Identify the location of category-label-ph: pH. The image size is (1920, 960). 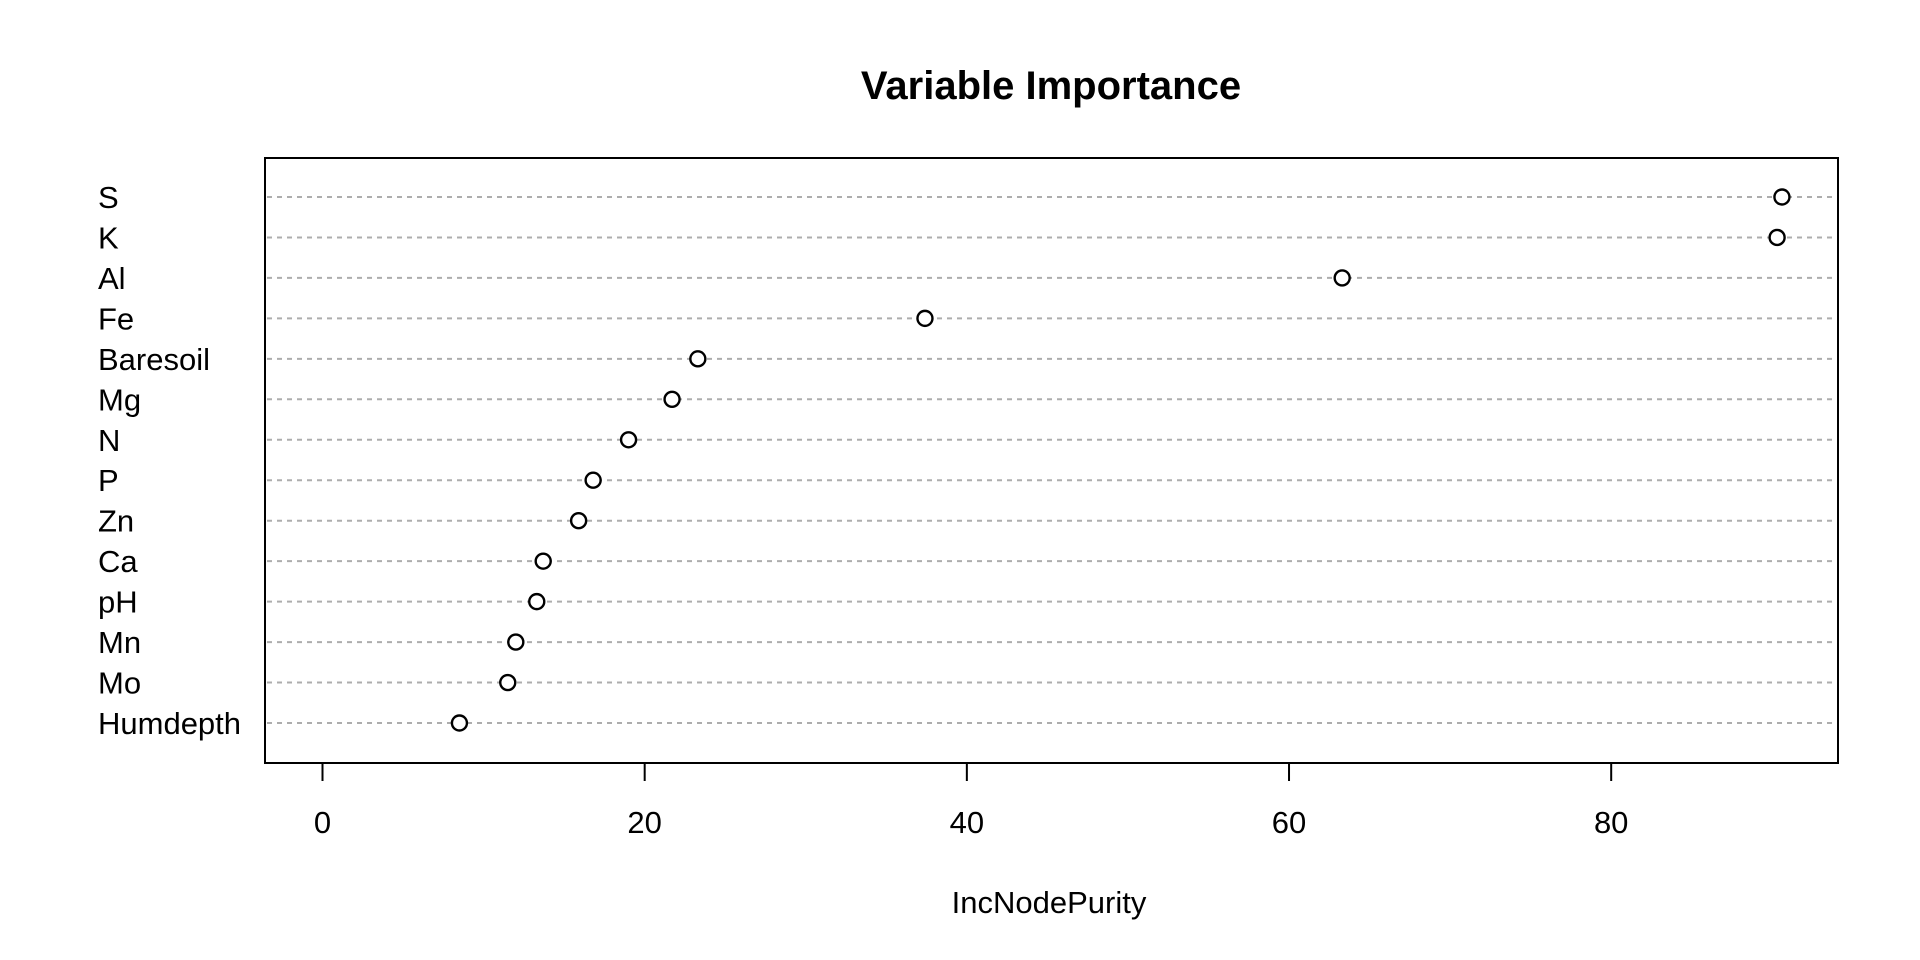
(118, 602).